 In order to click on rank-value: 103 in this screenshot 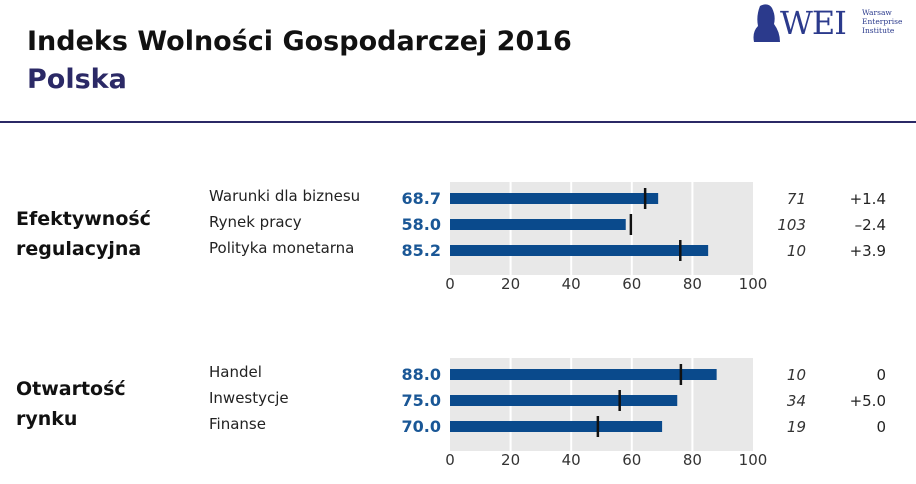, I will do `click(791, 225)`.